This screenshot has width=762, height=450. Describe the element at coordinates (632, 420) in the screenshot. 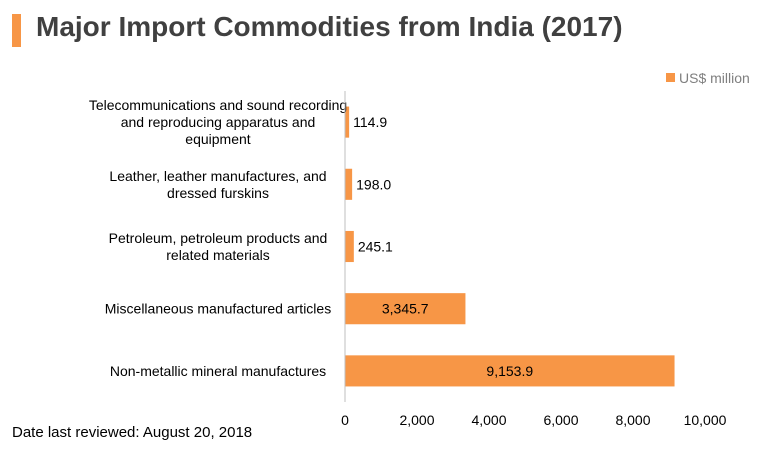

I see `x-tick-label: 8,000` at that location.